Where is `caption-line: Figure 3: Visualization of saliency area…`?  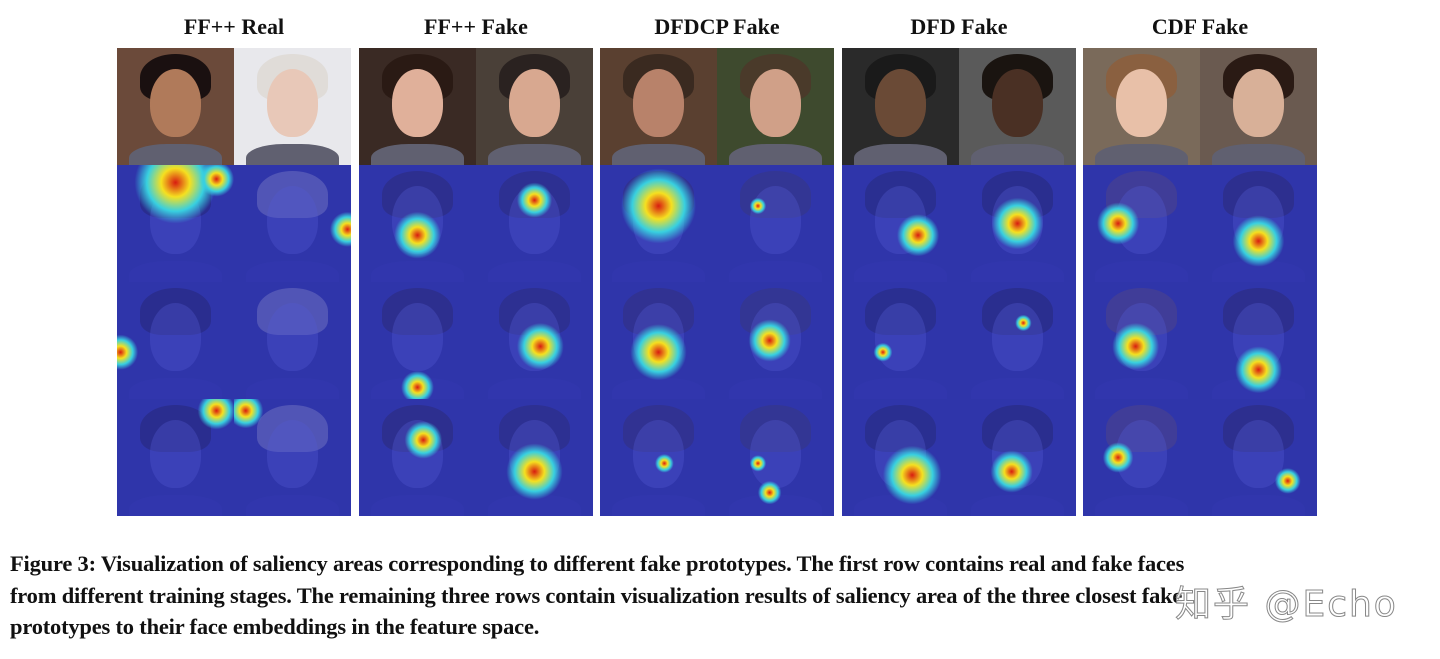
caption-line: Figure 3: Visualization of saliency area… is located at coordinates (597, 563).